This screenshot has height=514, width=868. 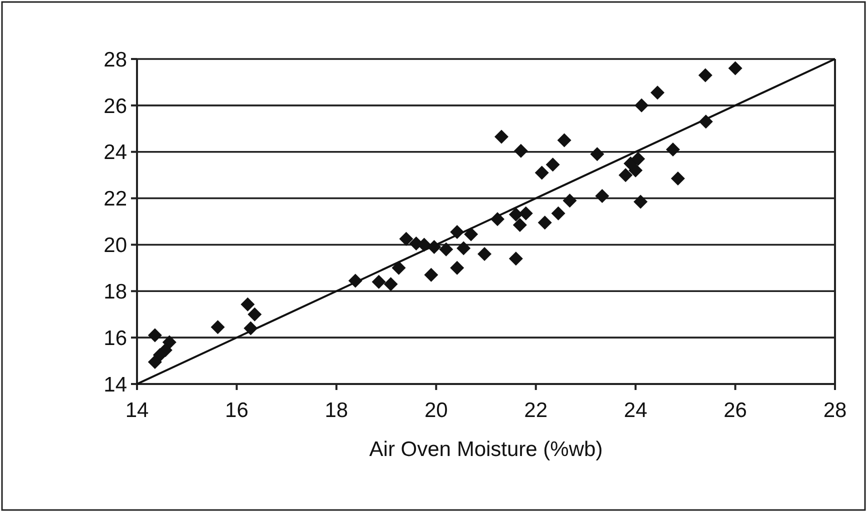 What do you see at coordinates (115, 106) in the screenshot?
I see `y-tick-label: 26` at bounding box center [115, 106].